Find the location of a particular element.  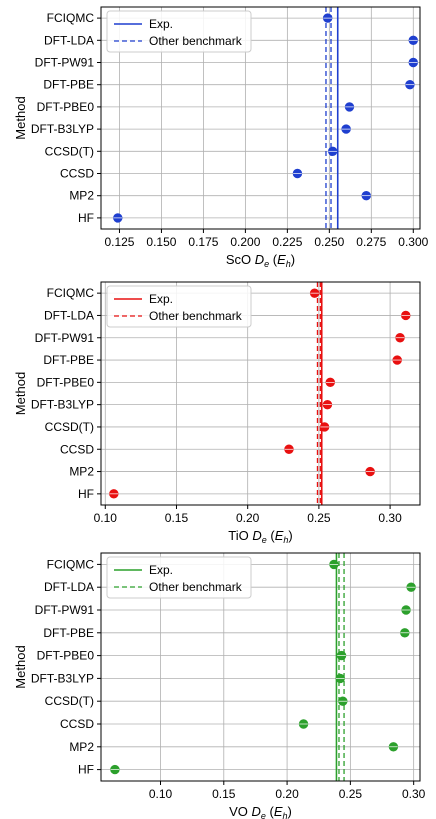

x-tick-label: 0.275 is located at coordinates (371, 242).